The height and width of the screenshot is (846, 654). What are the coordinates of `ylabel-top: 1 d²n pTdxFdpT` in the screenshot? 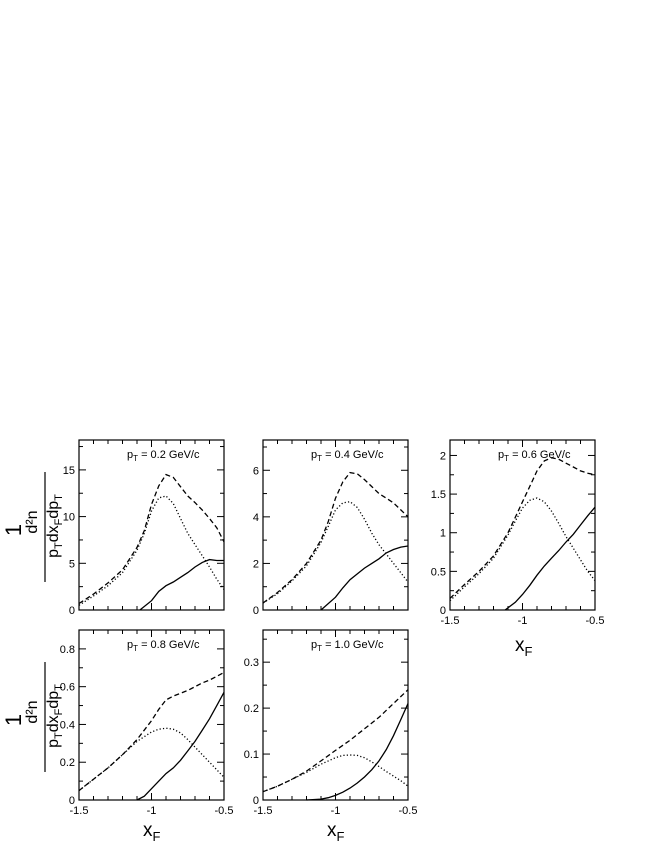 It's located at (33, 527).